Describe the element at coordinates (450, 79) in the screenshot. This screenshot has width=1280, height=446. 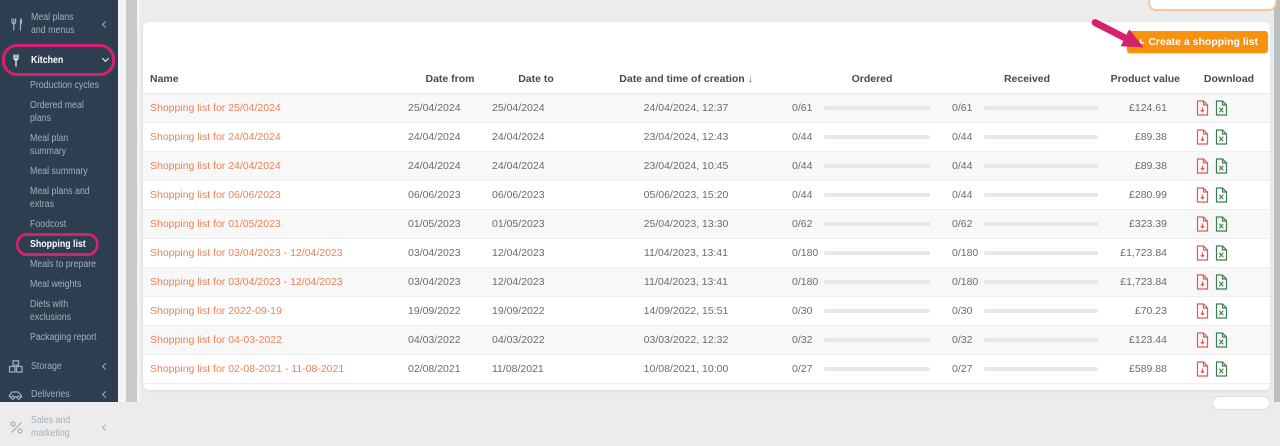
I see `column-header-date-from: Date from` at that location.